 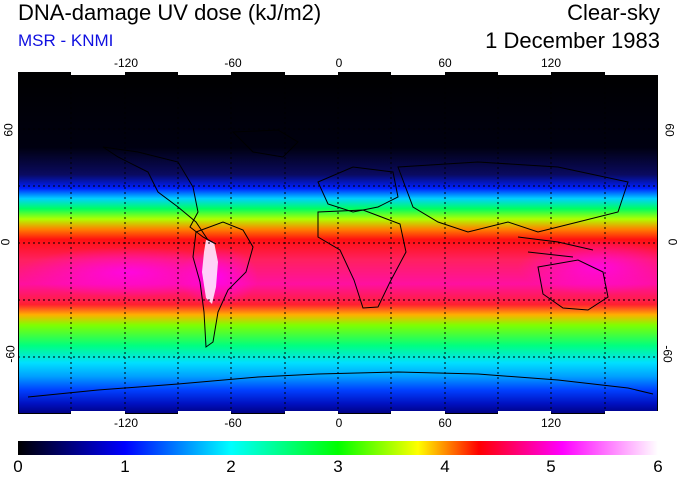 I want to click on coast-north-america, so click(x=159, y=195).